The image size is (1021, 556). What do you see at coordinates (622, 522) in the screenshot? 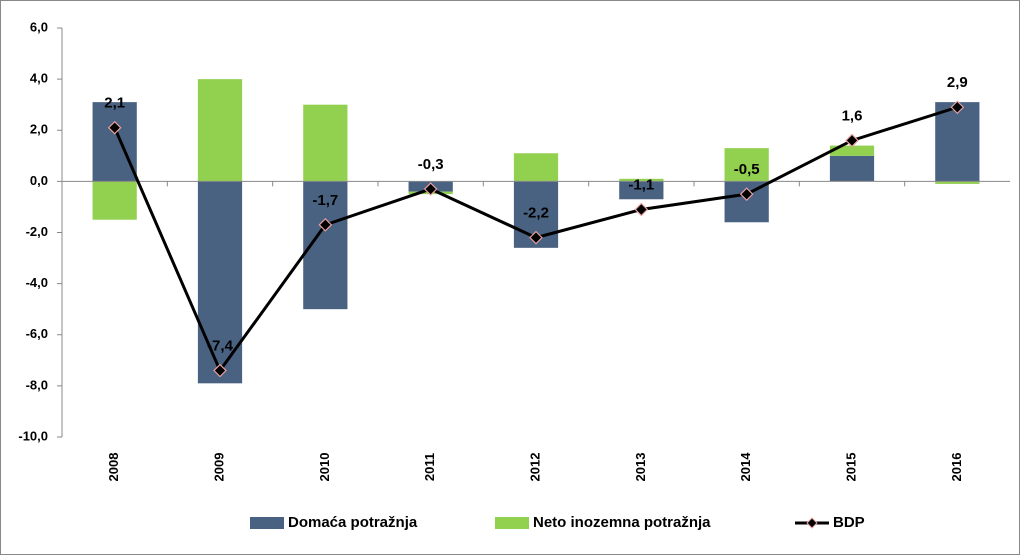
I see `legend-label: Neto inozemna potražnja` at bounding box center [622, 522].